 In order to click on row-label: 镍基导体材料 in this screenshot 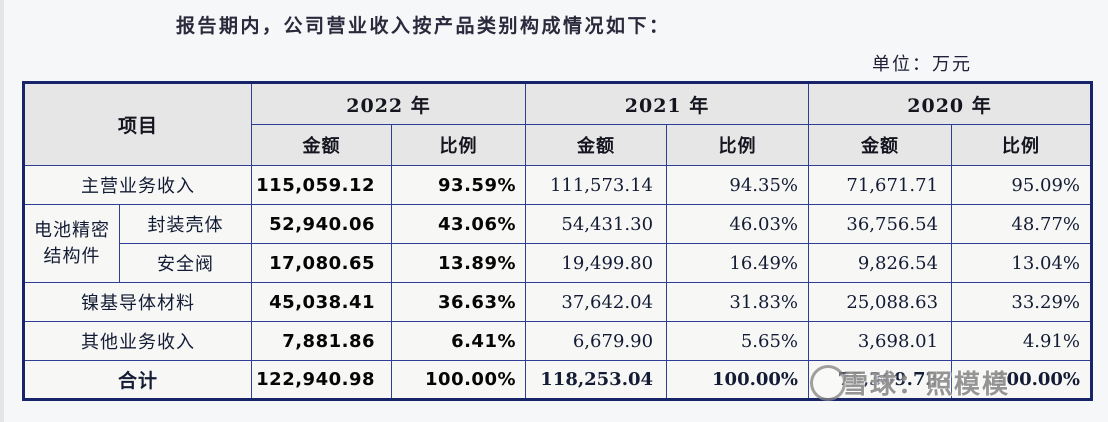, I will do `click(137, 302)`.